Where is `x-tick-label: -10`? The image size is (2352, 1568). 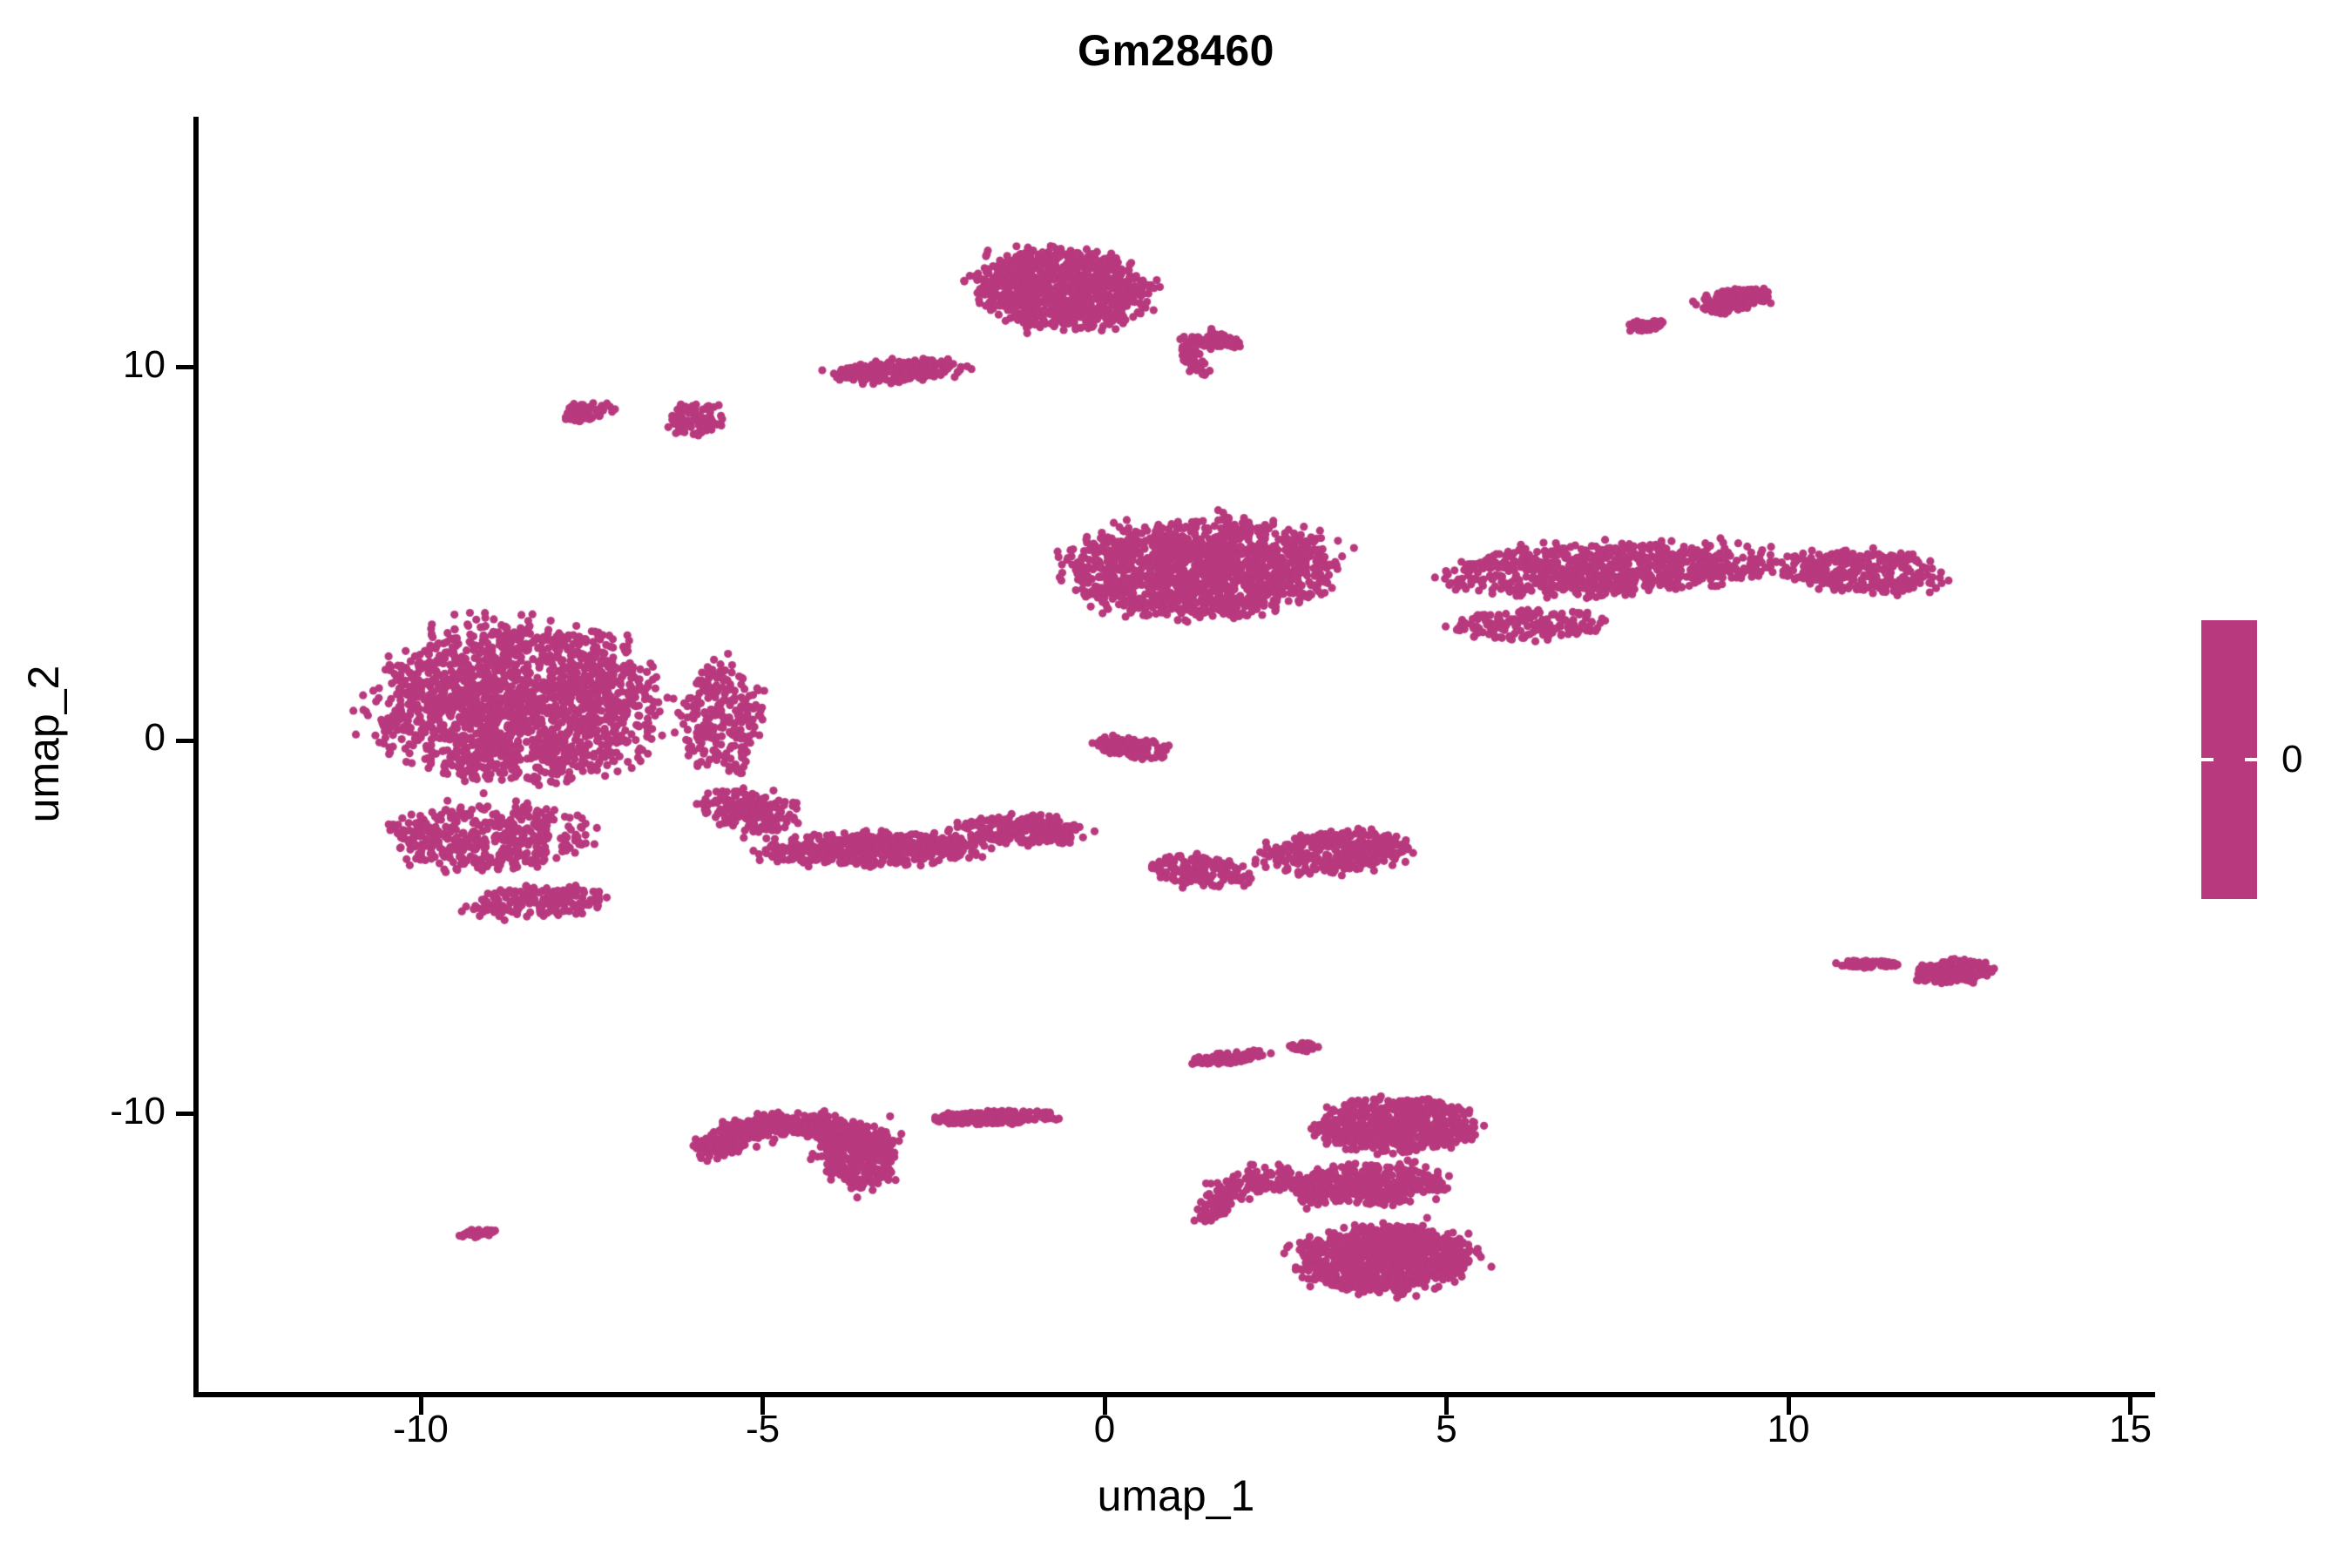 x-tick-label: -10 is located at coordinates (421, 1429).